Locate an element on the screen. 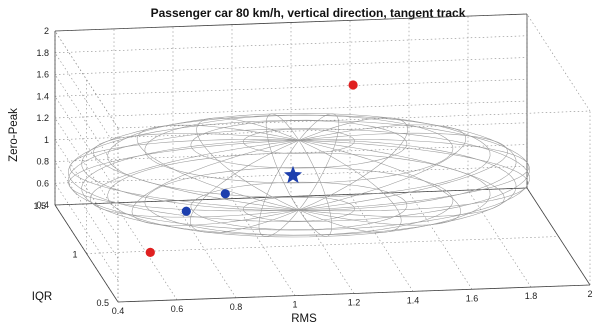  z-tick-label: 0.4 is located at coordinates (42, 205).